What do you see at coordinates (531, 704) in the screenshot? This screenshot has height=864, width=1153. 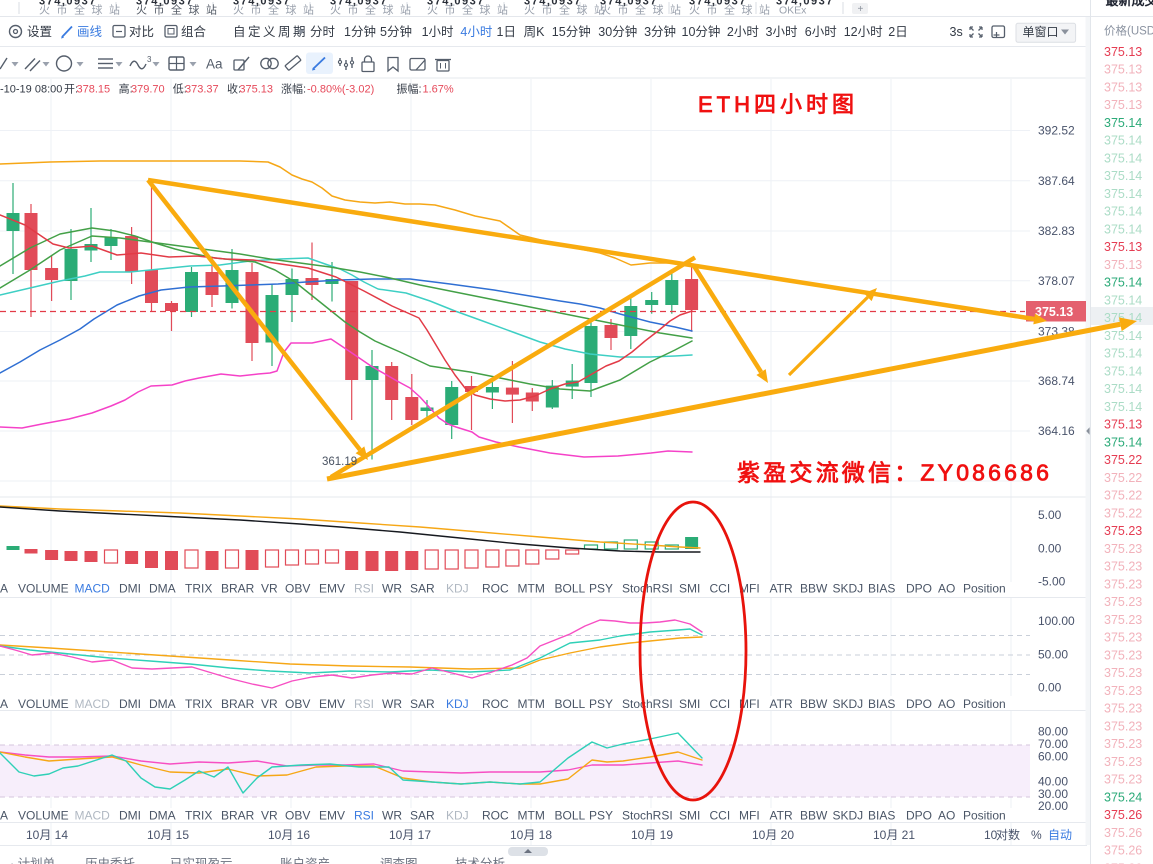 I see `svg-text: MTM` at bounding box center [531, 704].